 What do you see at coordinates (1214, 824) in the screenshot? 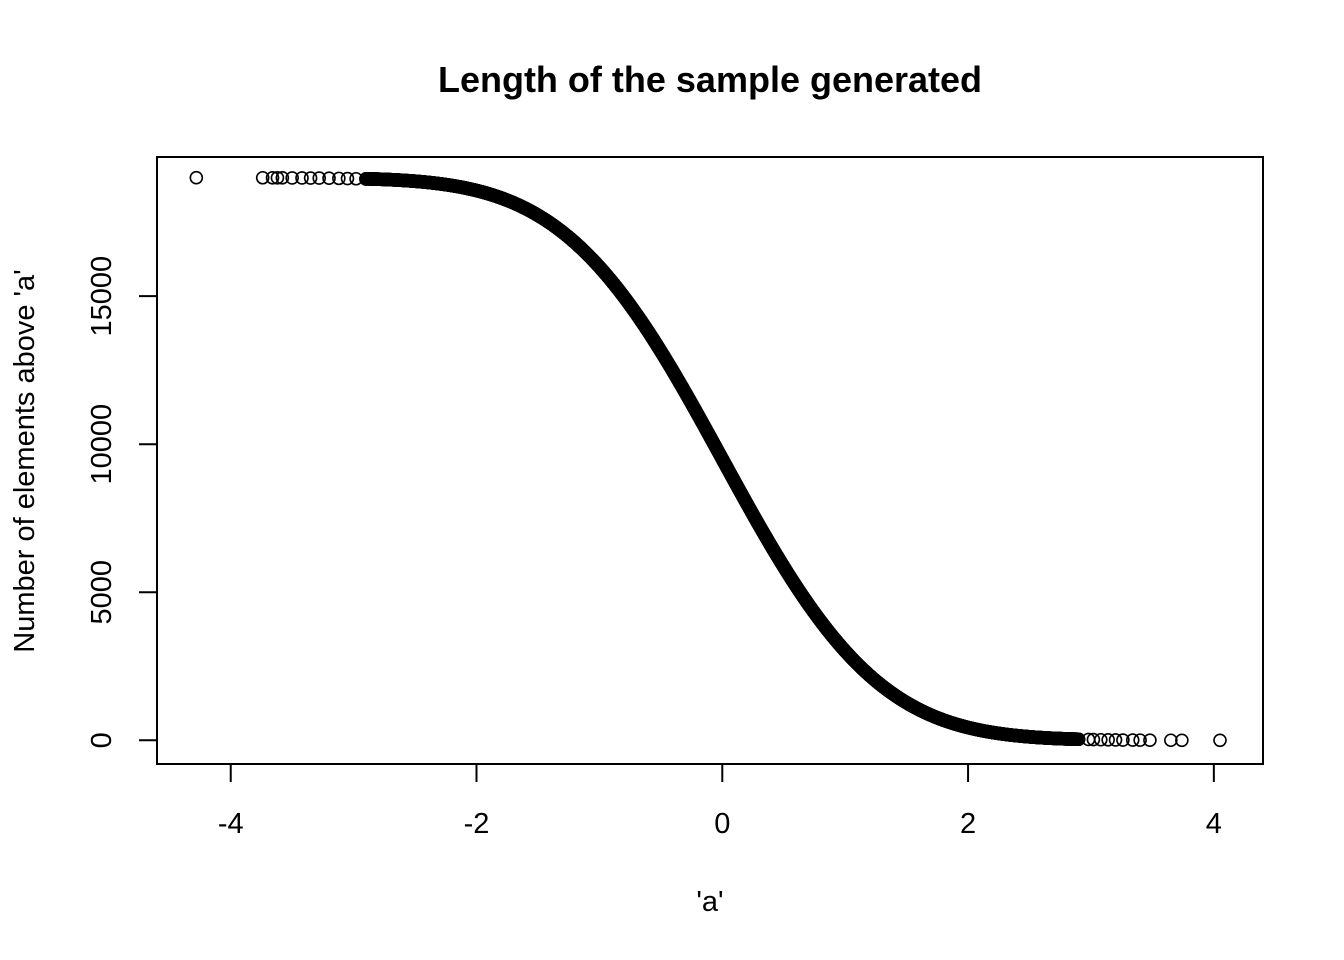
I see `x-tick-label: 4` at bounding box center [1214, 824].